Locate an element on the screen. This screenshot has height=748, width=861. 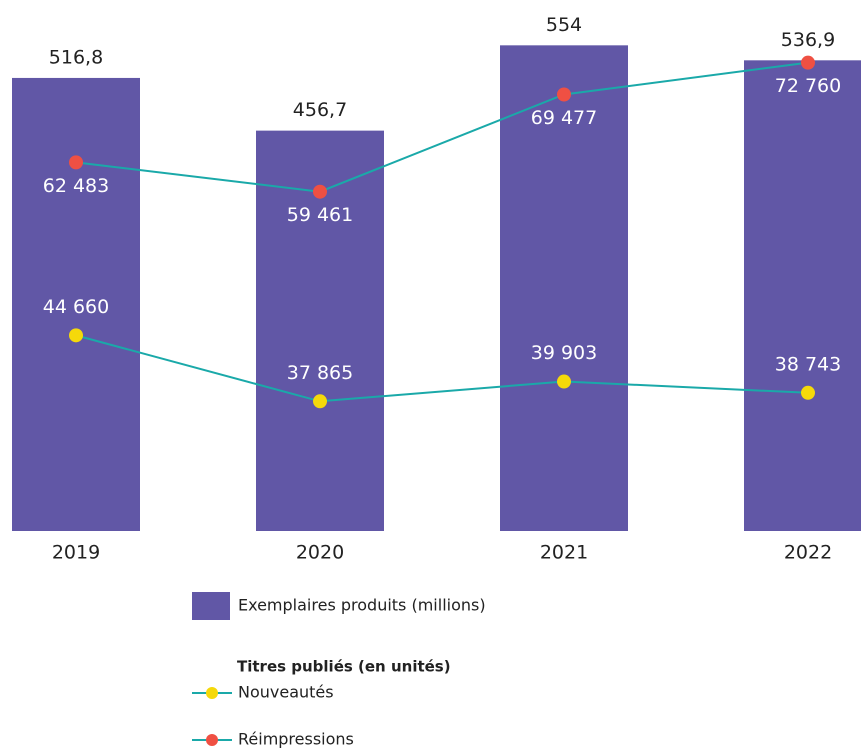
bar-label: 554 is located at coordinates (564, 25).